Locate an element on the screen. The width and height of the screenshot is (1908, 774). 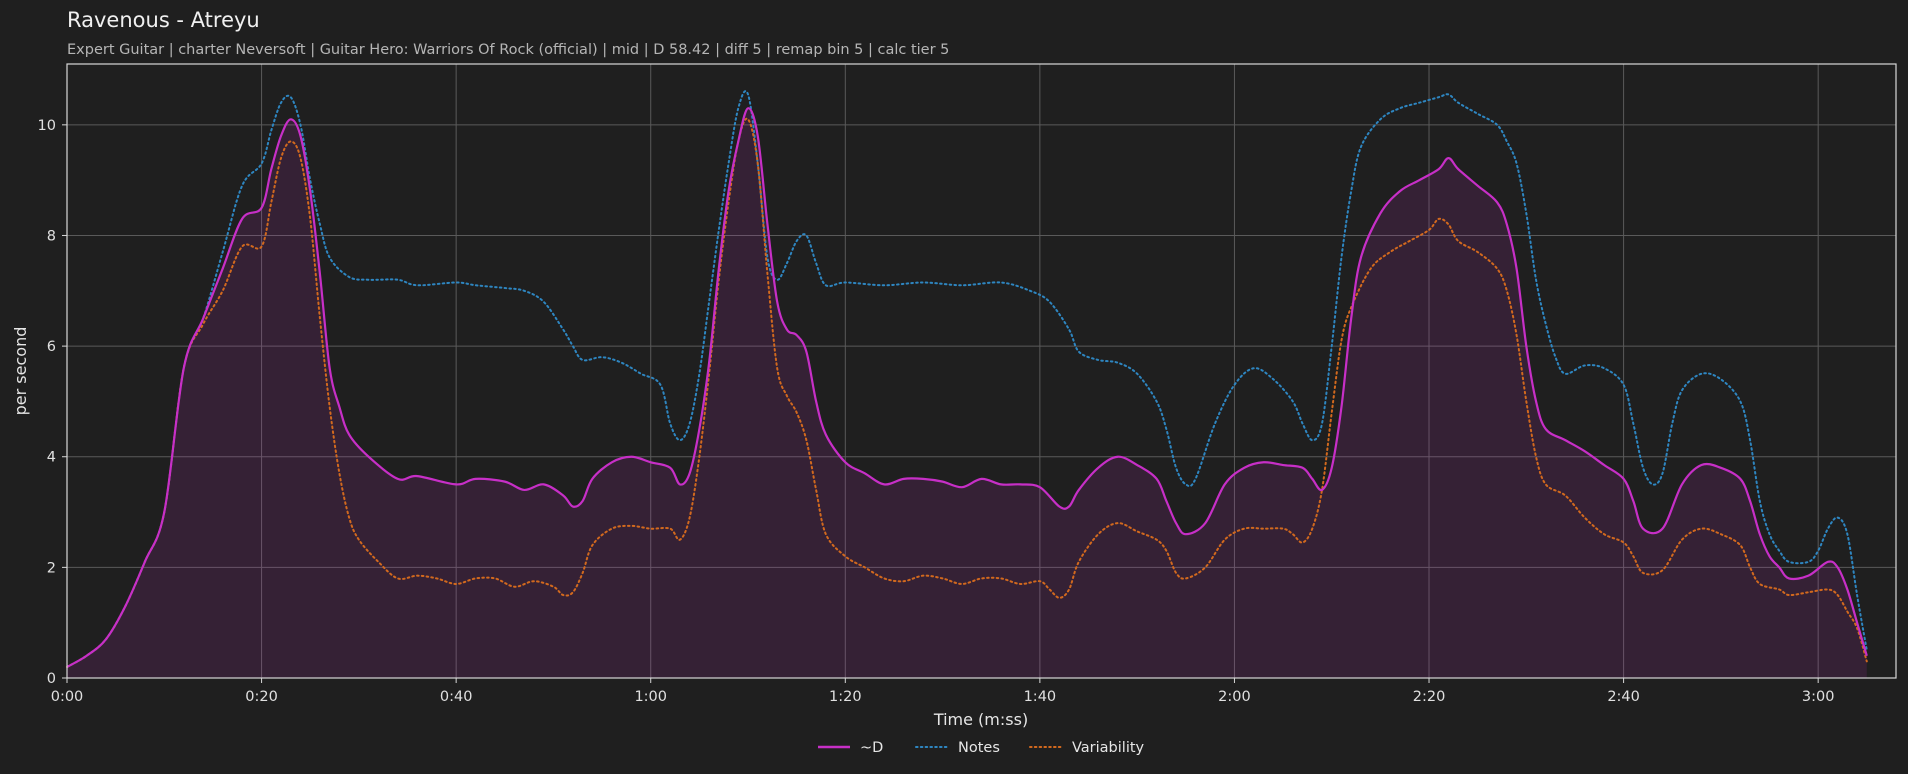
x-axis-label: Time (m:ss) is located at coordinates (980, 719).